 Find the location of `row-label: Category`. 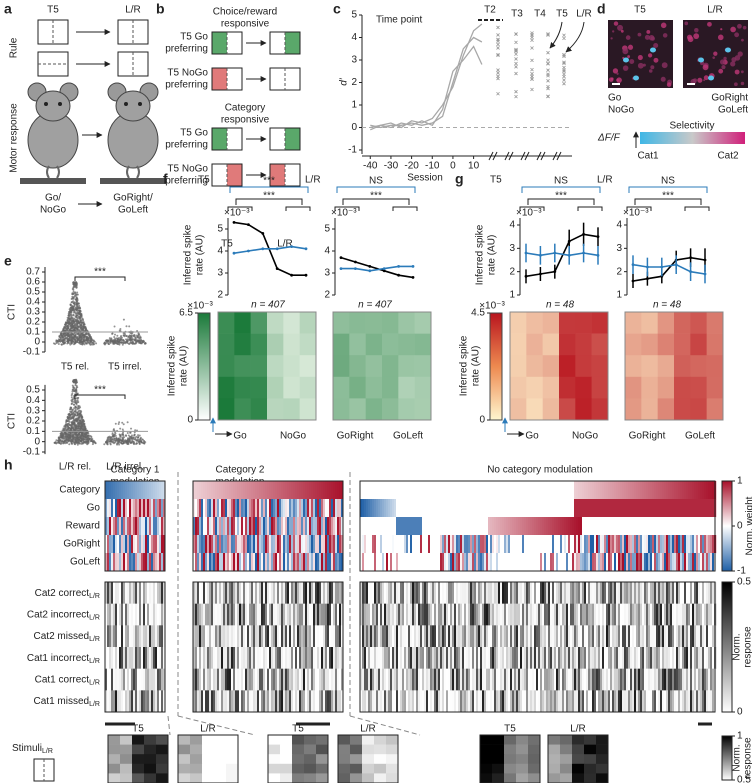

row-label: Category is located at coordinates (79, 490).